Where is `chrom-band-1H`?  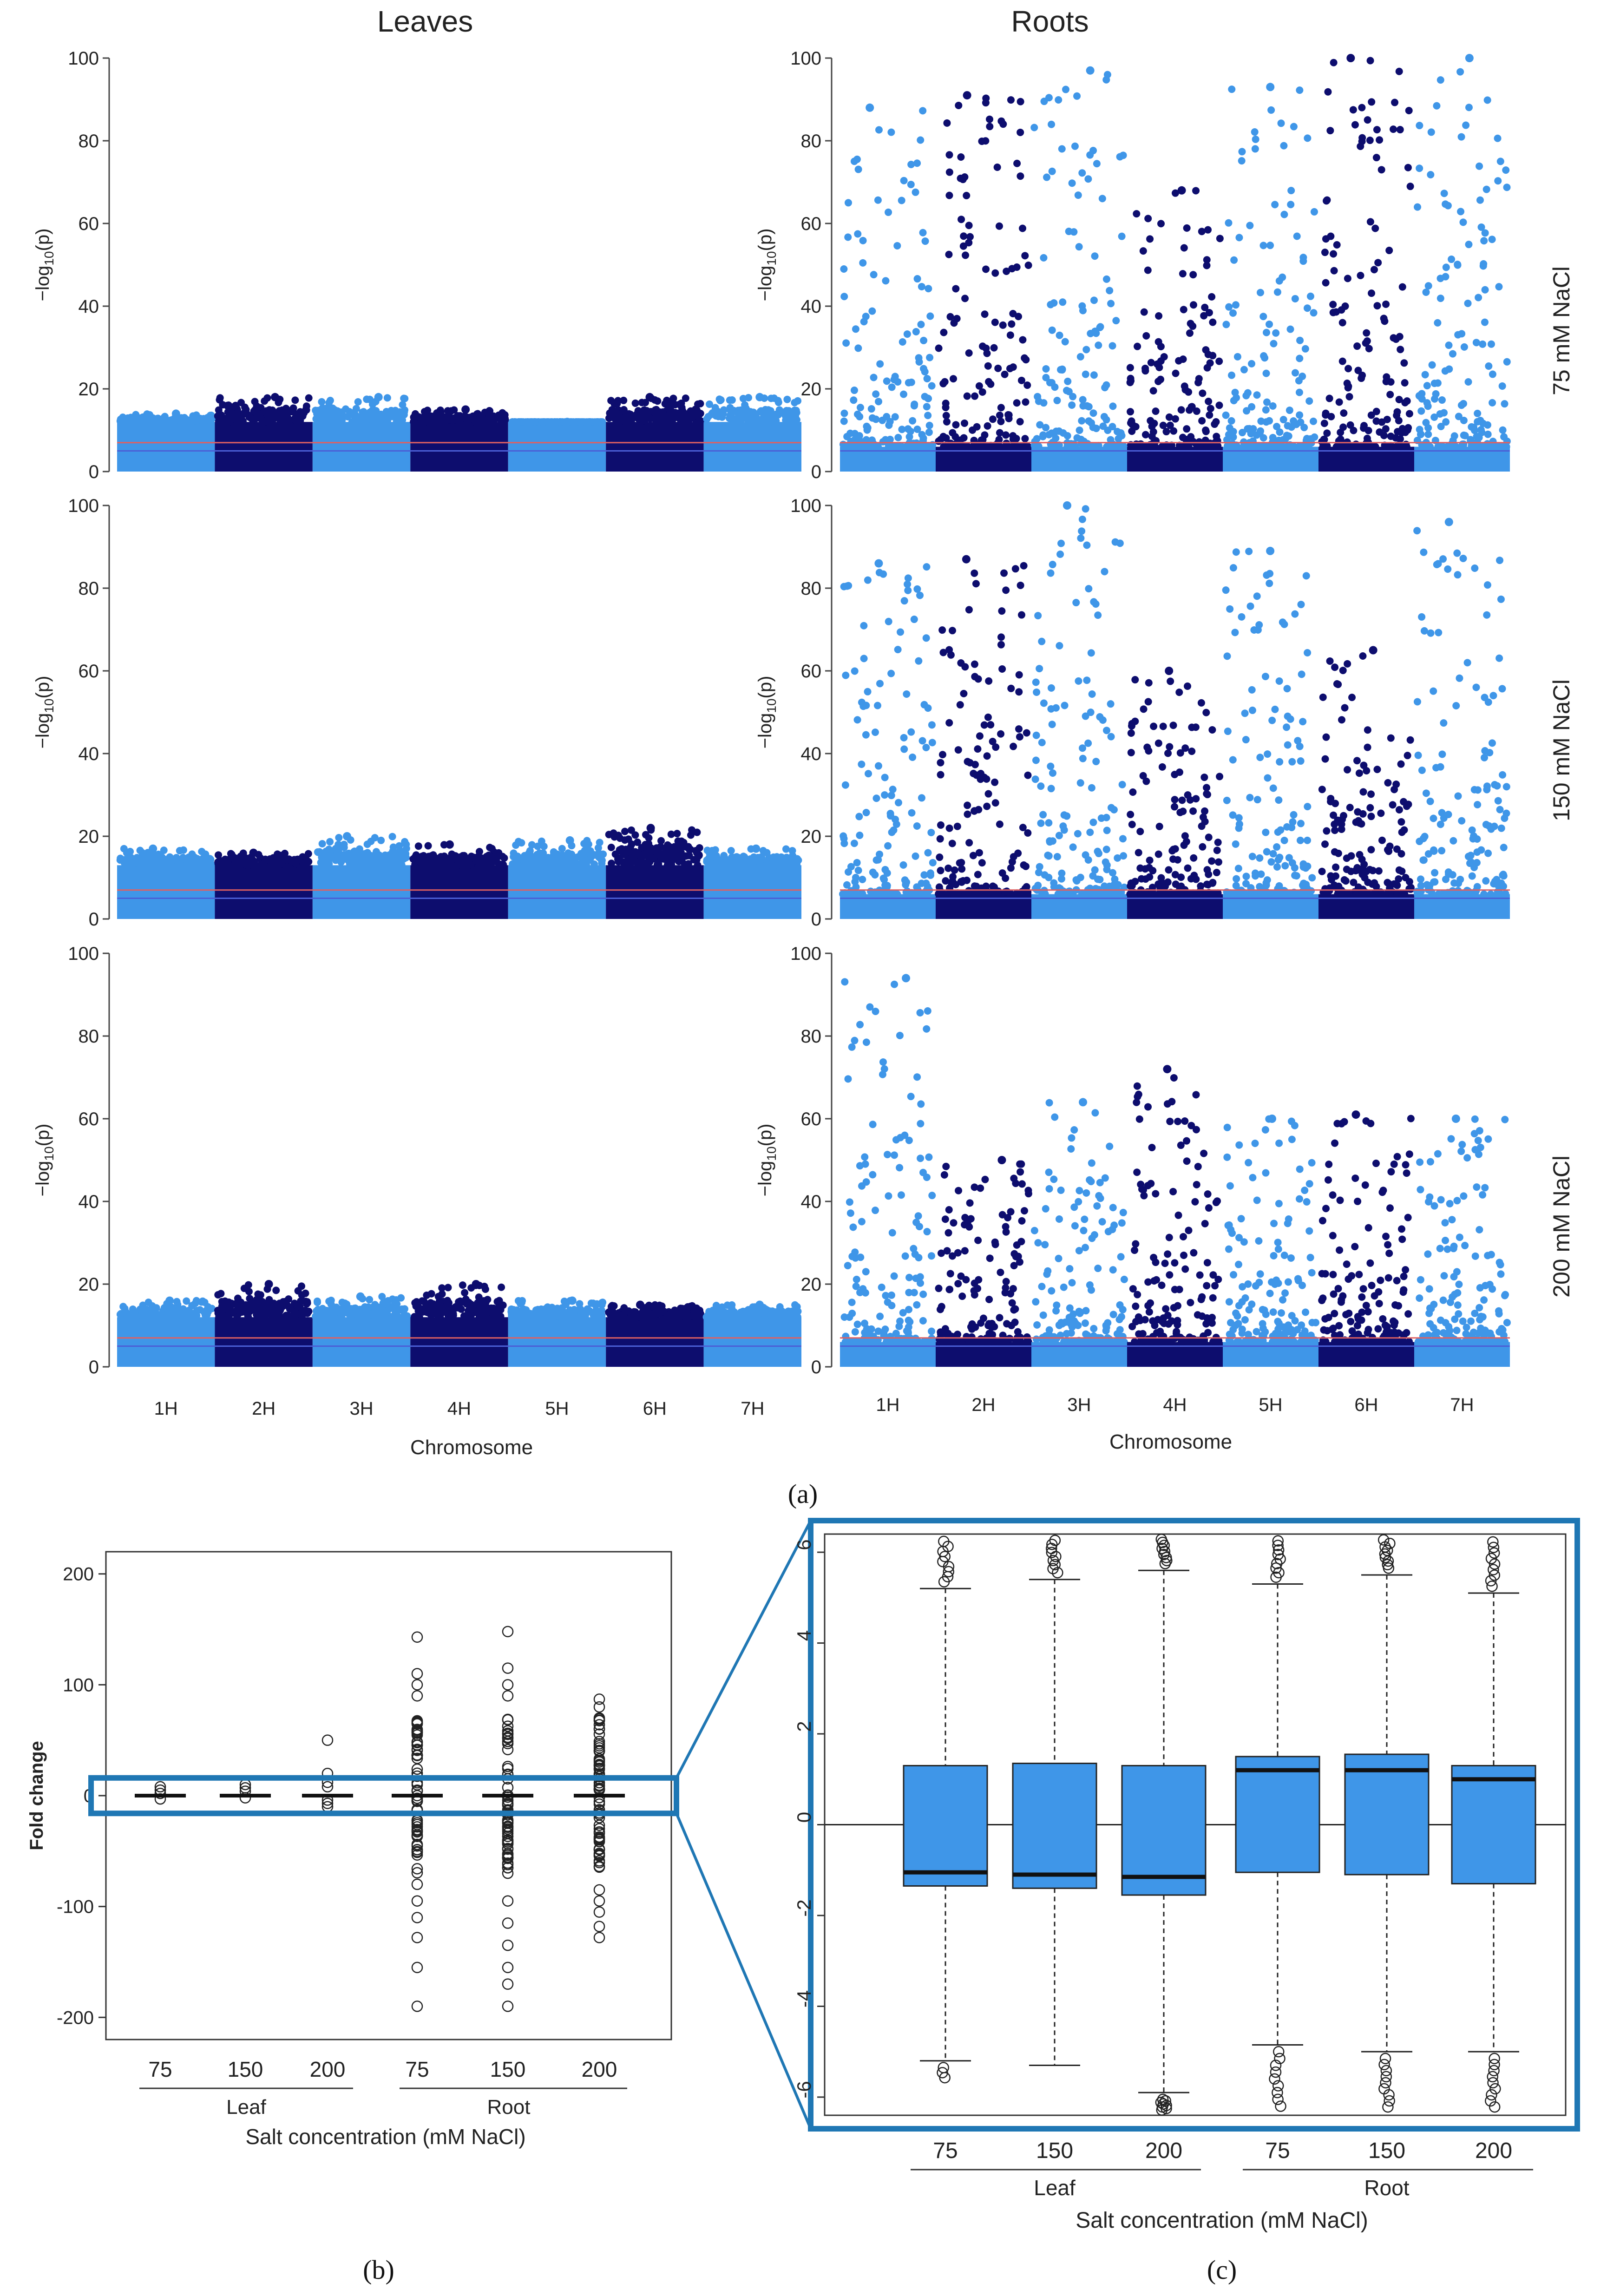 chrom-band-1H is located at coordinates (166, 1342).